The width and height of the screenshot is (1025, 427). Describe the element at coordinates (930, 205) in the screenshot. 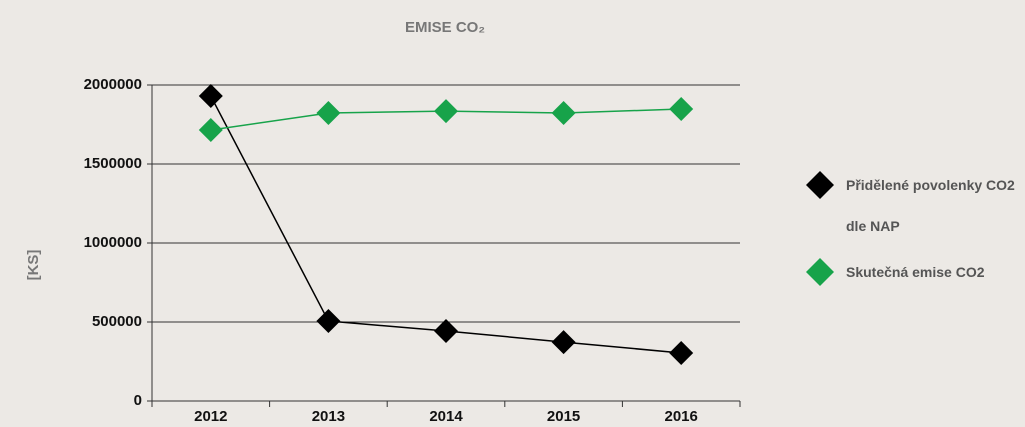

I see `legend-label: Přidělené povolenky CO2 dle NAP` at that location.